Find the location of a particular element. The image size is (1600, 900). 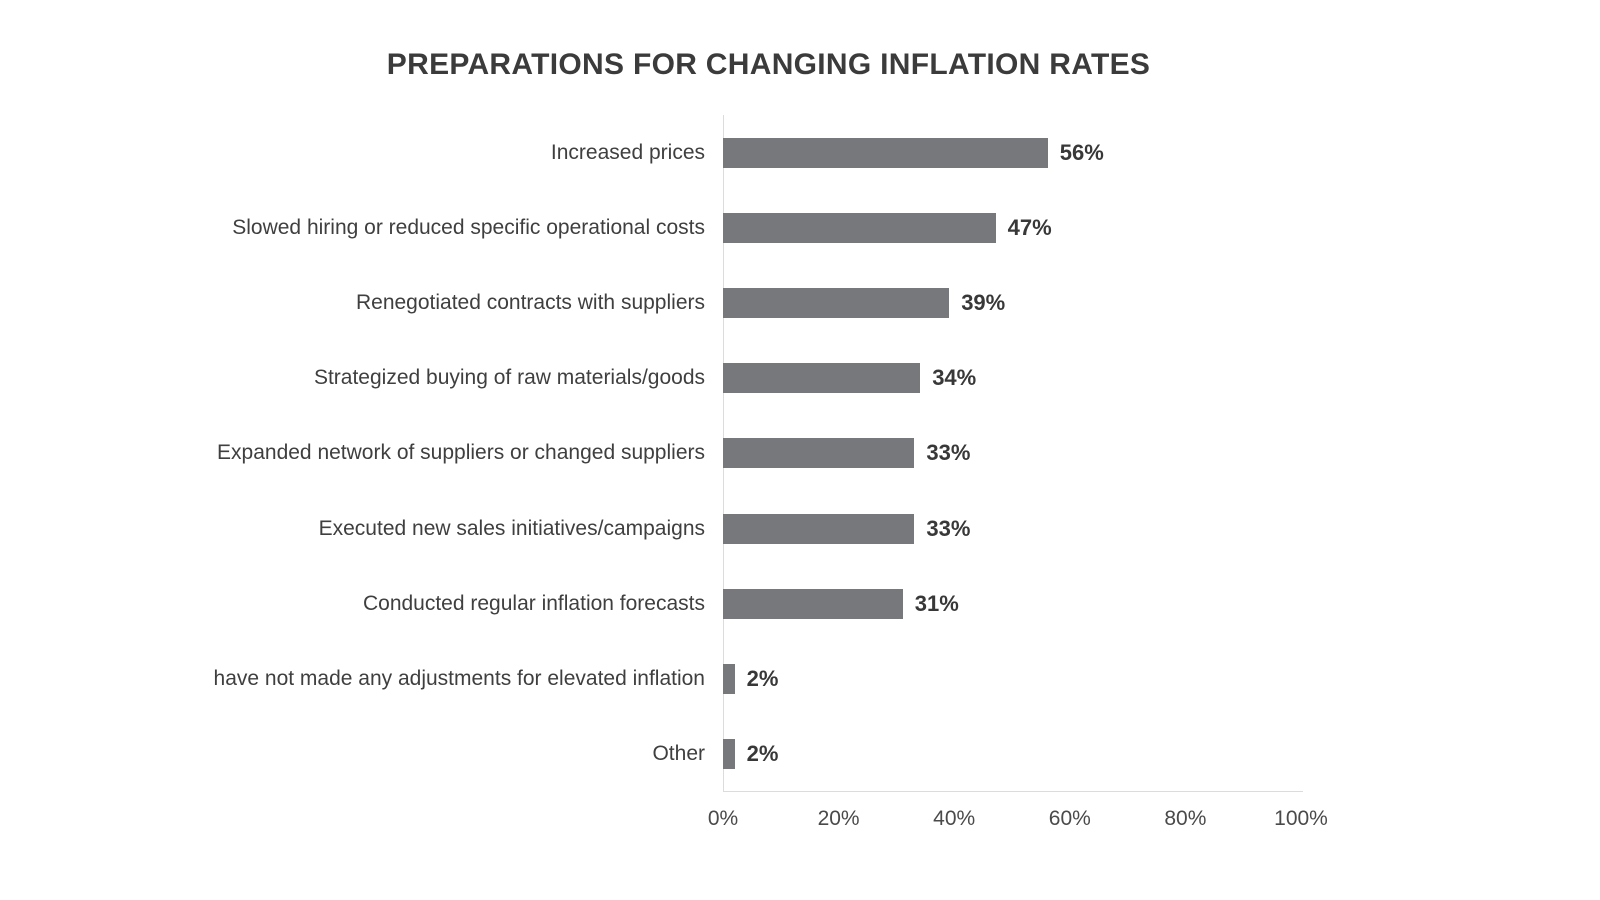

bar-track: 56% is located at coordinates (1013, 152).